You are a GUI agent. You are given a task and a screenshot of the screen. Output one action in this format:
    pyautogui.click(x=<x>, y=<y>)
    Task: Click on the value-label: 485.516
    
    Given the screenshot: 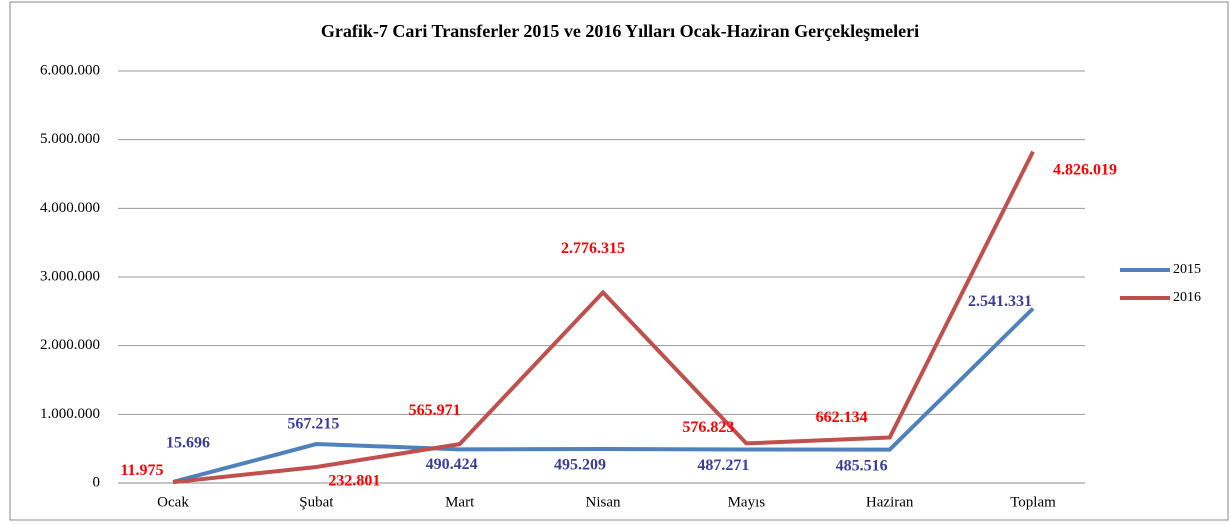 What is the action you would take?
    pyautogui.click(x=862, y=465)
    